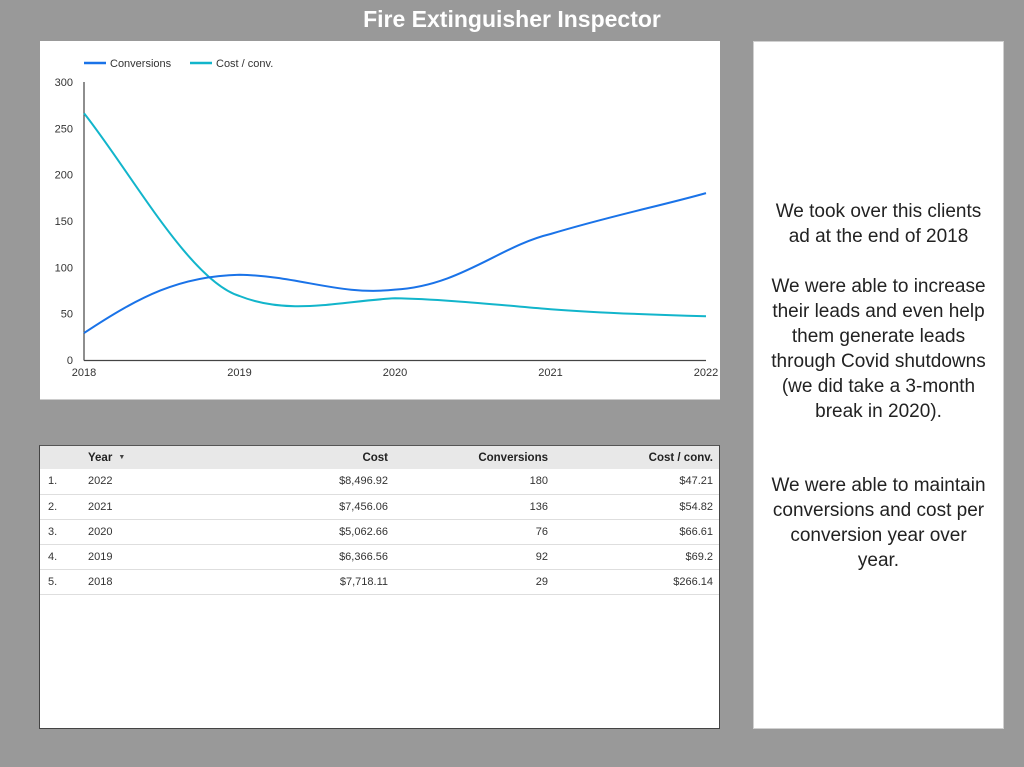 The height and width of the screenshot is (767, 1024). Describe the element at coordinates (878, 560) in the screenshot. I see `note-line: year.` at that location.